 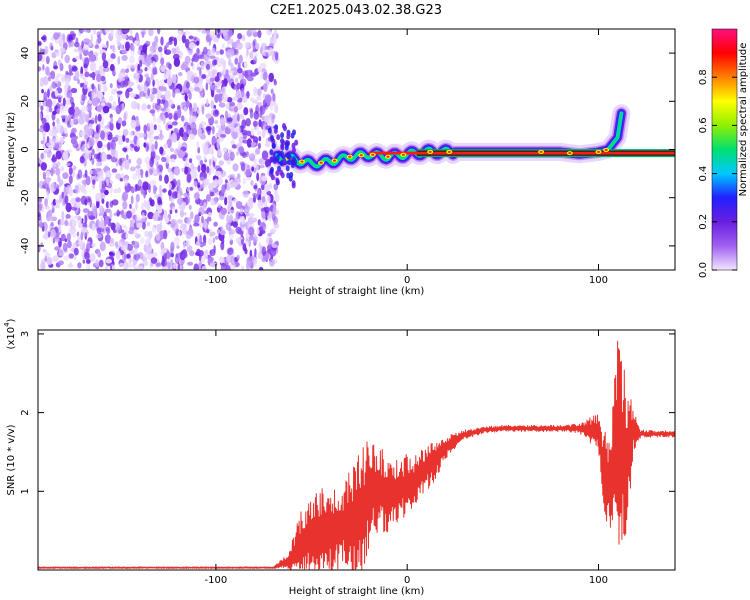 I want to click on colorbar-tick-label: 0.6, so click(x=703, y=125).